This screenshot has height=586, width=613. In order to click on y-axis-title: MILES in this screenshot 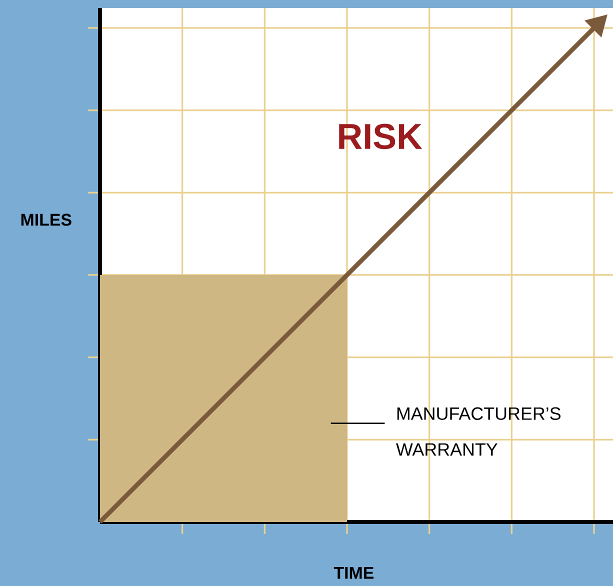, I will do `click(46, 220)`.